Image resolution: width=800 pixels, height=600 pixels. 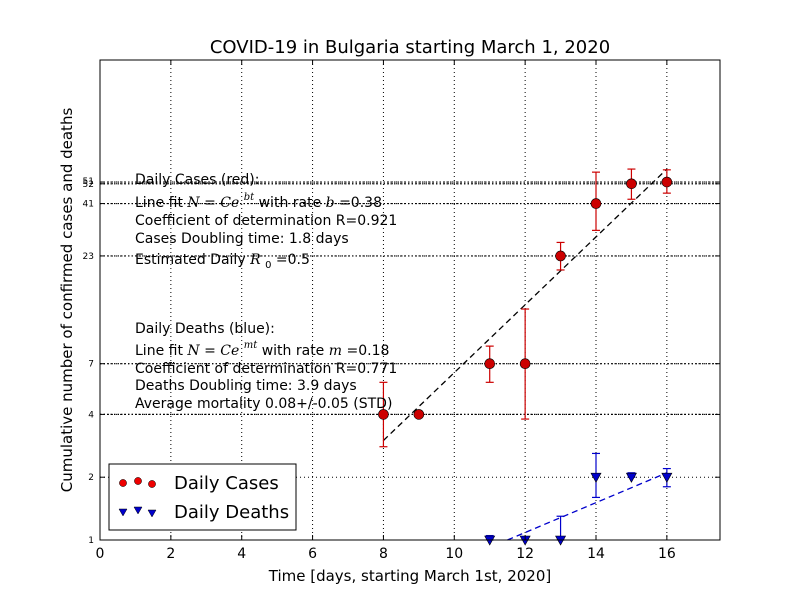 I want to click on cases-r0-subscript: 0, so click(x=268, y=265).